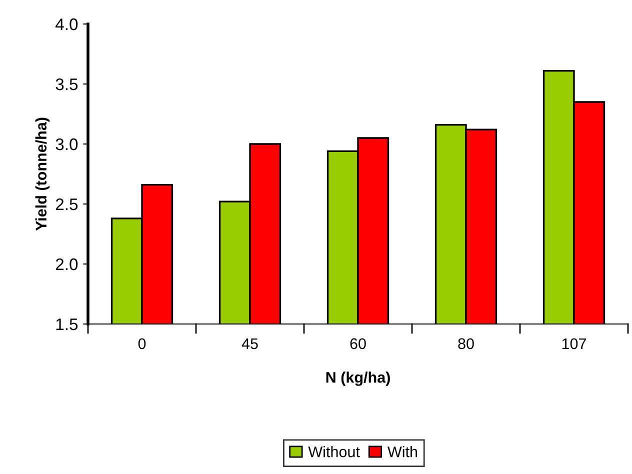 The width and height of the screenshot is (632, 474). I want to click on legend-label: Without, so click(334, 452).